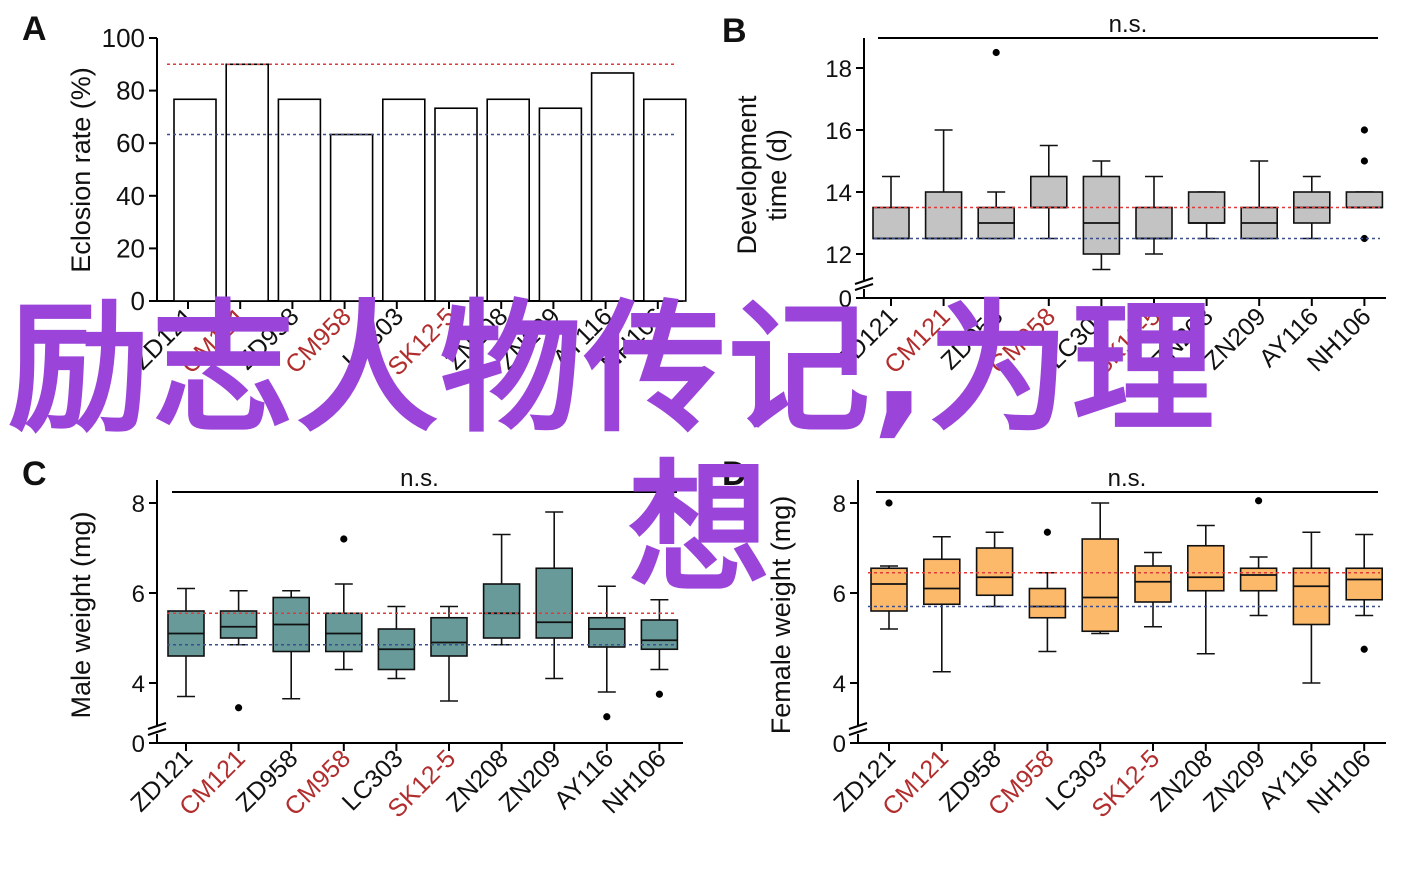 This screenshot has height=869, width=1418. What do you see at coordinates (34, 474) in the screenshot?
I see `panel-letter: C` at bounding box center [34, 474].